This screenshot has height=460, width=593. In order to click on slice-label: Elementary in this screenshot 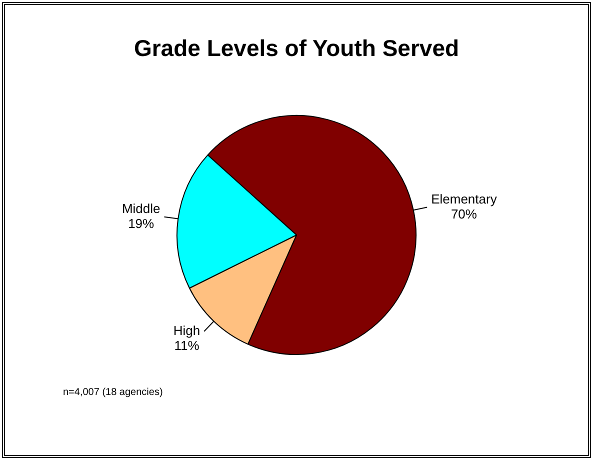, I will do `click(464, 198)`.